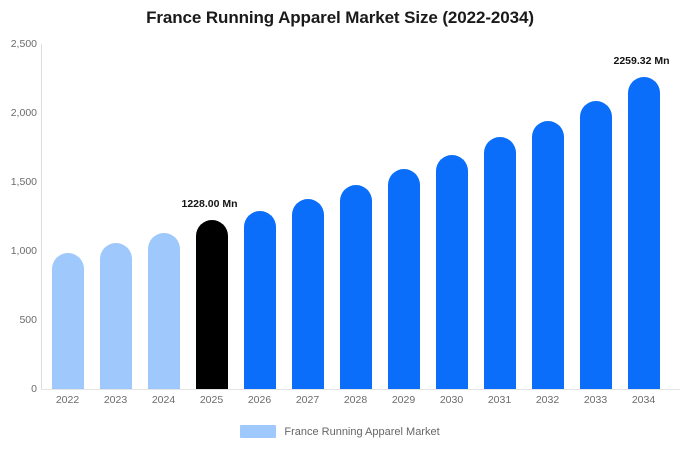  I want to click on bar-2022, so click(67, 321).